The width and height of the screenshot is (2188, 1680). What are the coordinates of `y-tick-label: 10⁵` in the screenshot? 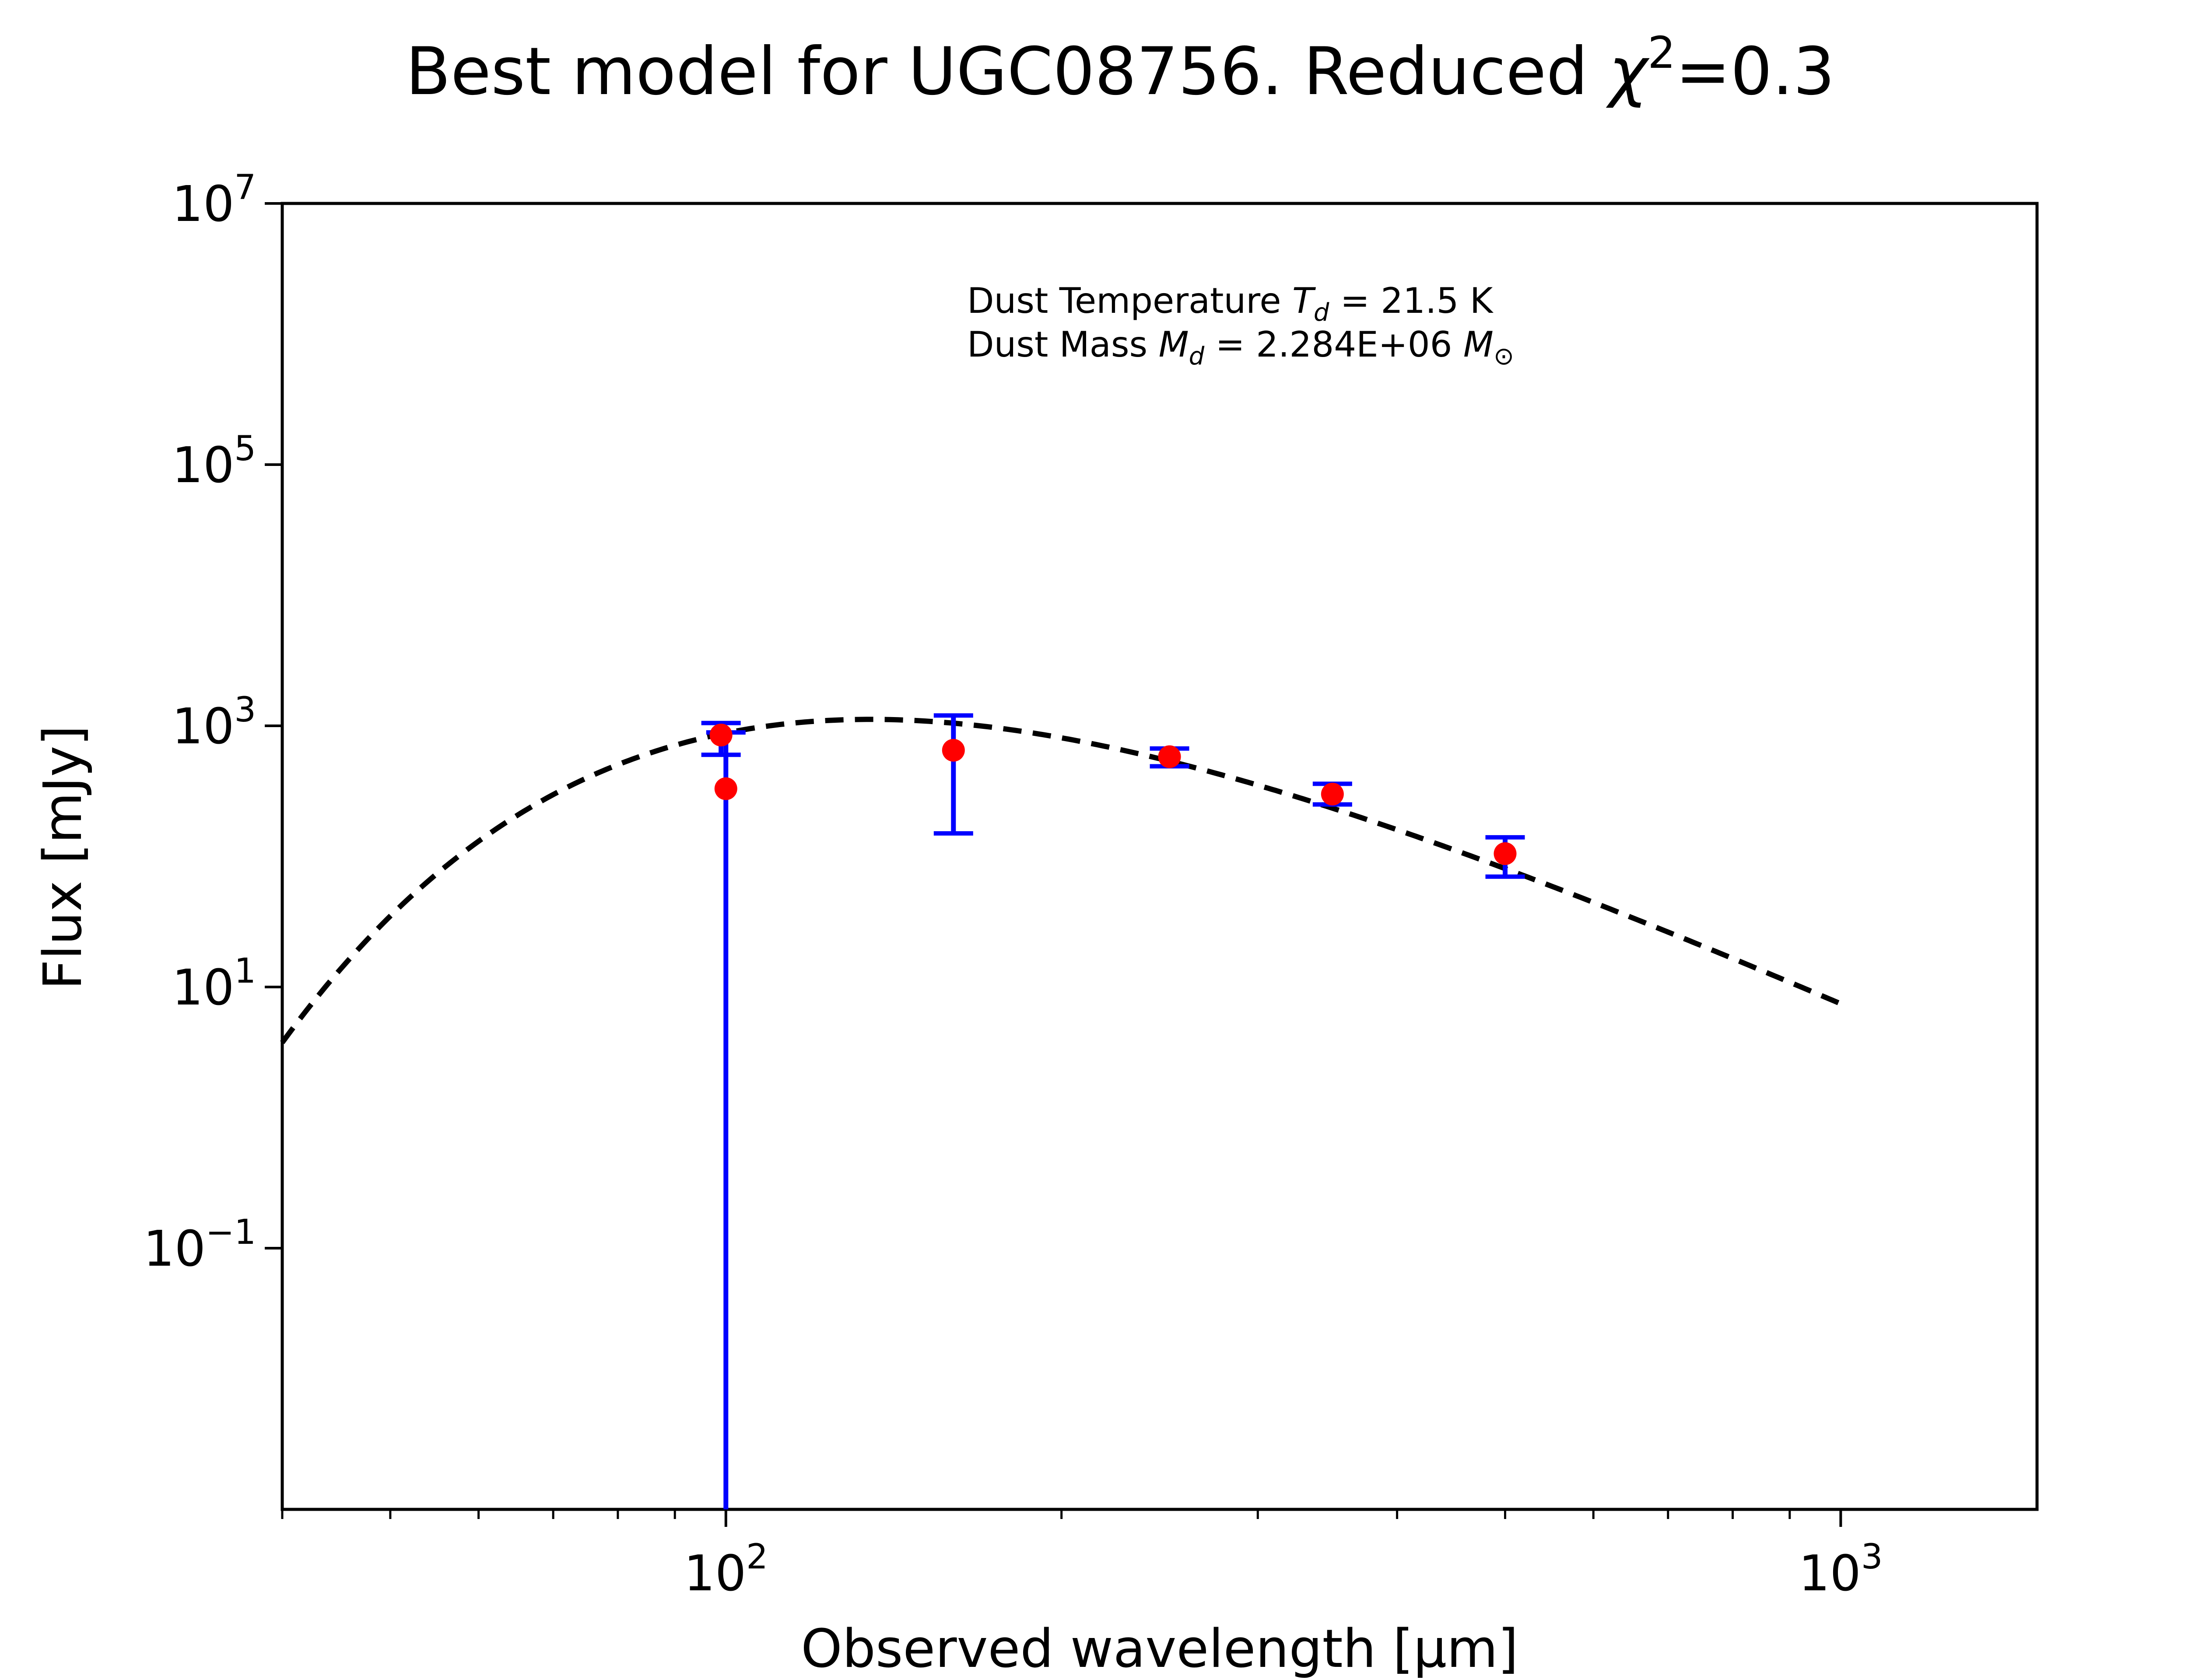 It's located at (214, 461).